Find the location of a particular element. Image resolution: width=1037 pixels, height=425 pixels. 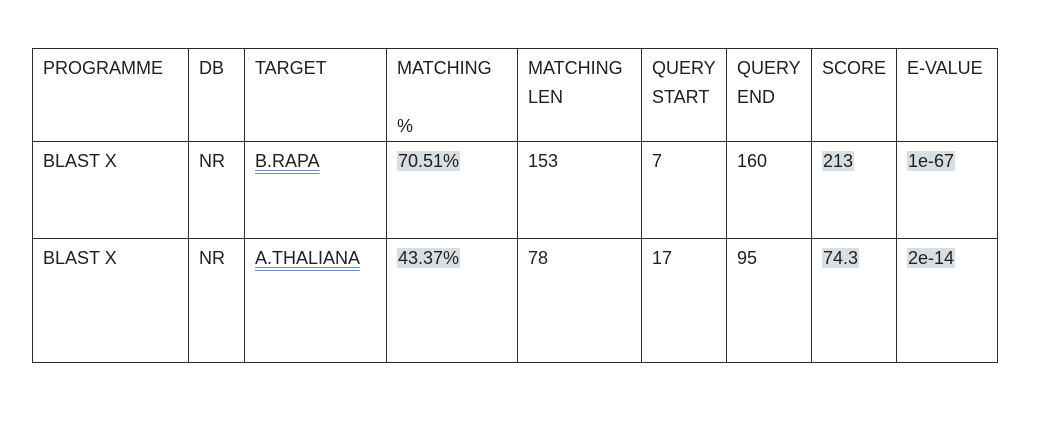

cell-score: 213 is located at coordinates (854, 190).